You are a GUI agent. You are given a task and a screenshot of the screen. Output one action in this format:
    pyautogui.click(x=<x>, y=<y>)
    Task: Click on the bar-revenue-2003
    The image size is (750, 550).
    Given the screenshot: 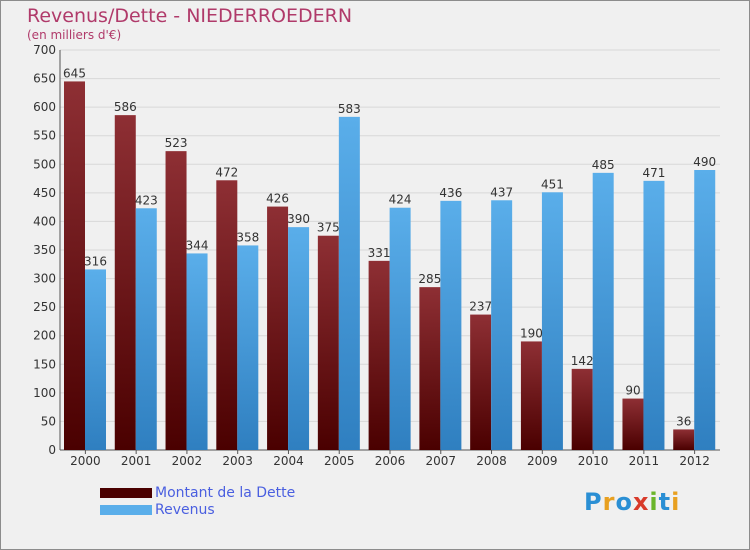 What is the action you would take?
    pyautogui.click(x=248, y=347)
    